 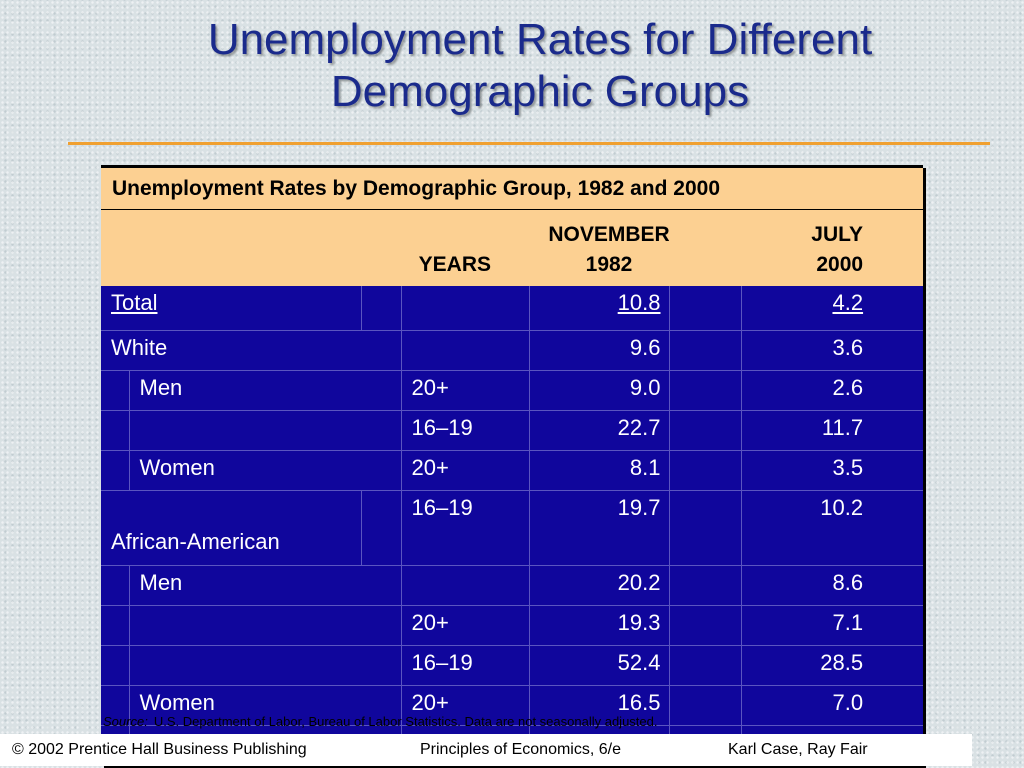 I want to click on footer-book-title: Principles of Economics, 6/e, so click(x=520, y=749).